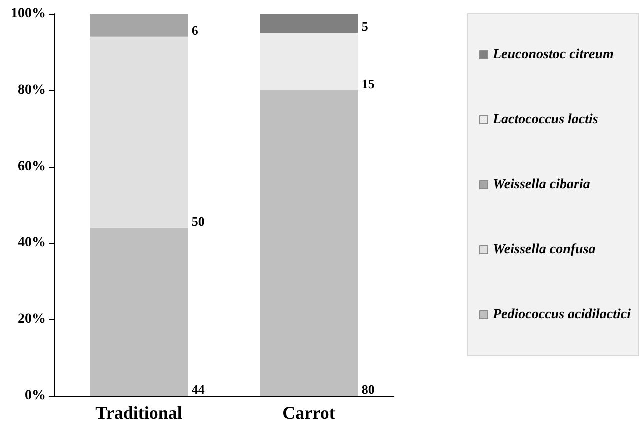 This screenshot has height=432, width=639. What do you see at coordinates (365, 26) in the screenshot?
I see `data-label: 5` at bounding box center [365, 26].